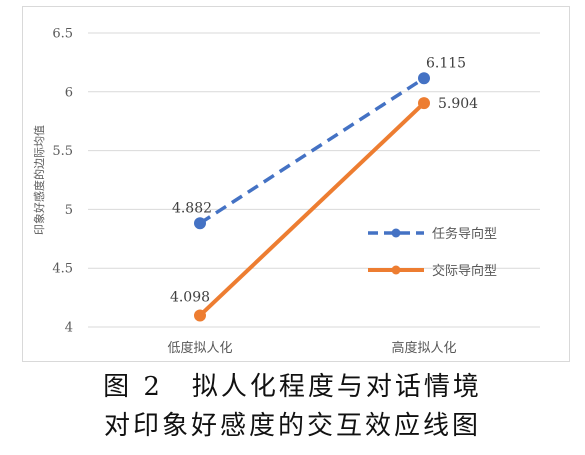 Image resolution: width=585 pixels, height=455 pixels. Describe the element at coordinates (292, 387) in the screenshot. I see `figure-caption-line1: 图 2 拟人化程度与对话情境` at that location.